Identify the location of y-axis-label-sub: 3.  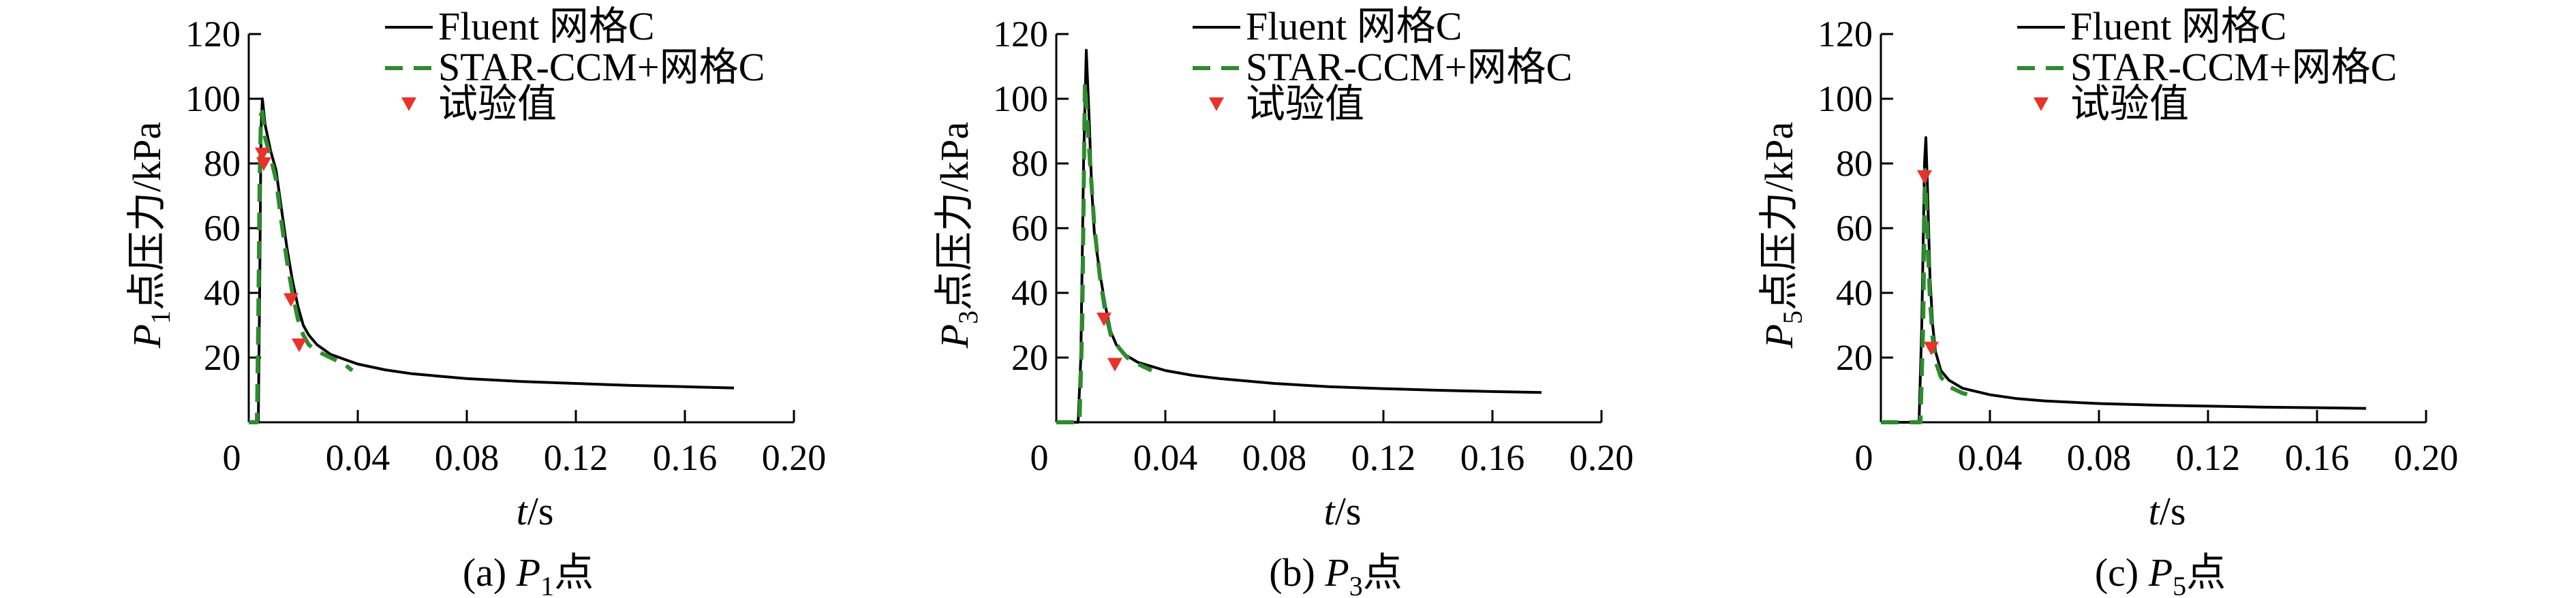
(968, 317).